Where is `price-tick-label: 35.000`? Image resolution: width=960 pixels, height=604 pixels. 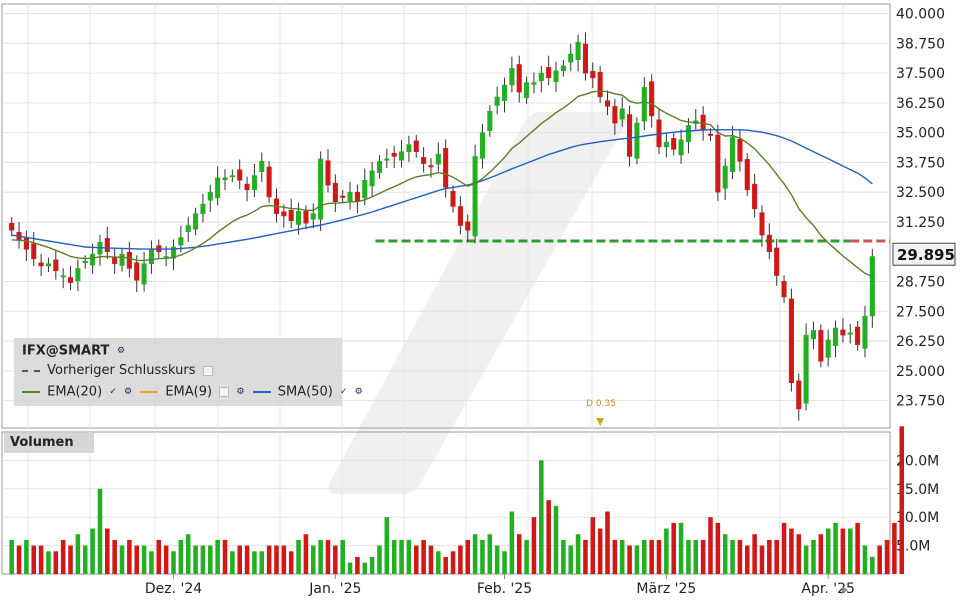 price-tick-label: 35.000 is located at coordinates (920, 134).